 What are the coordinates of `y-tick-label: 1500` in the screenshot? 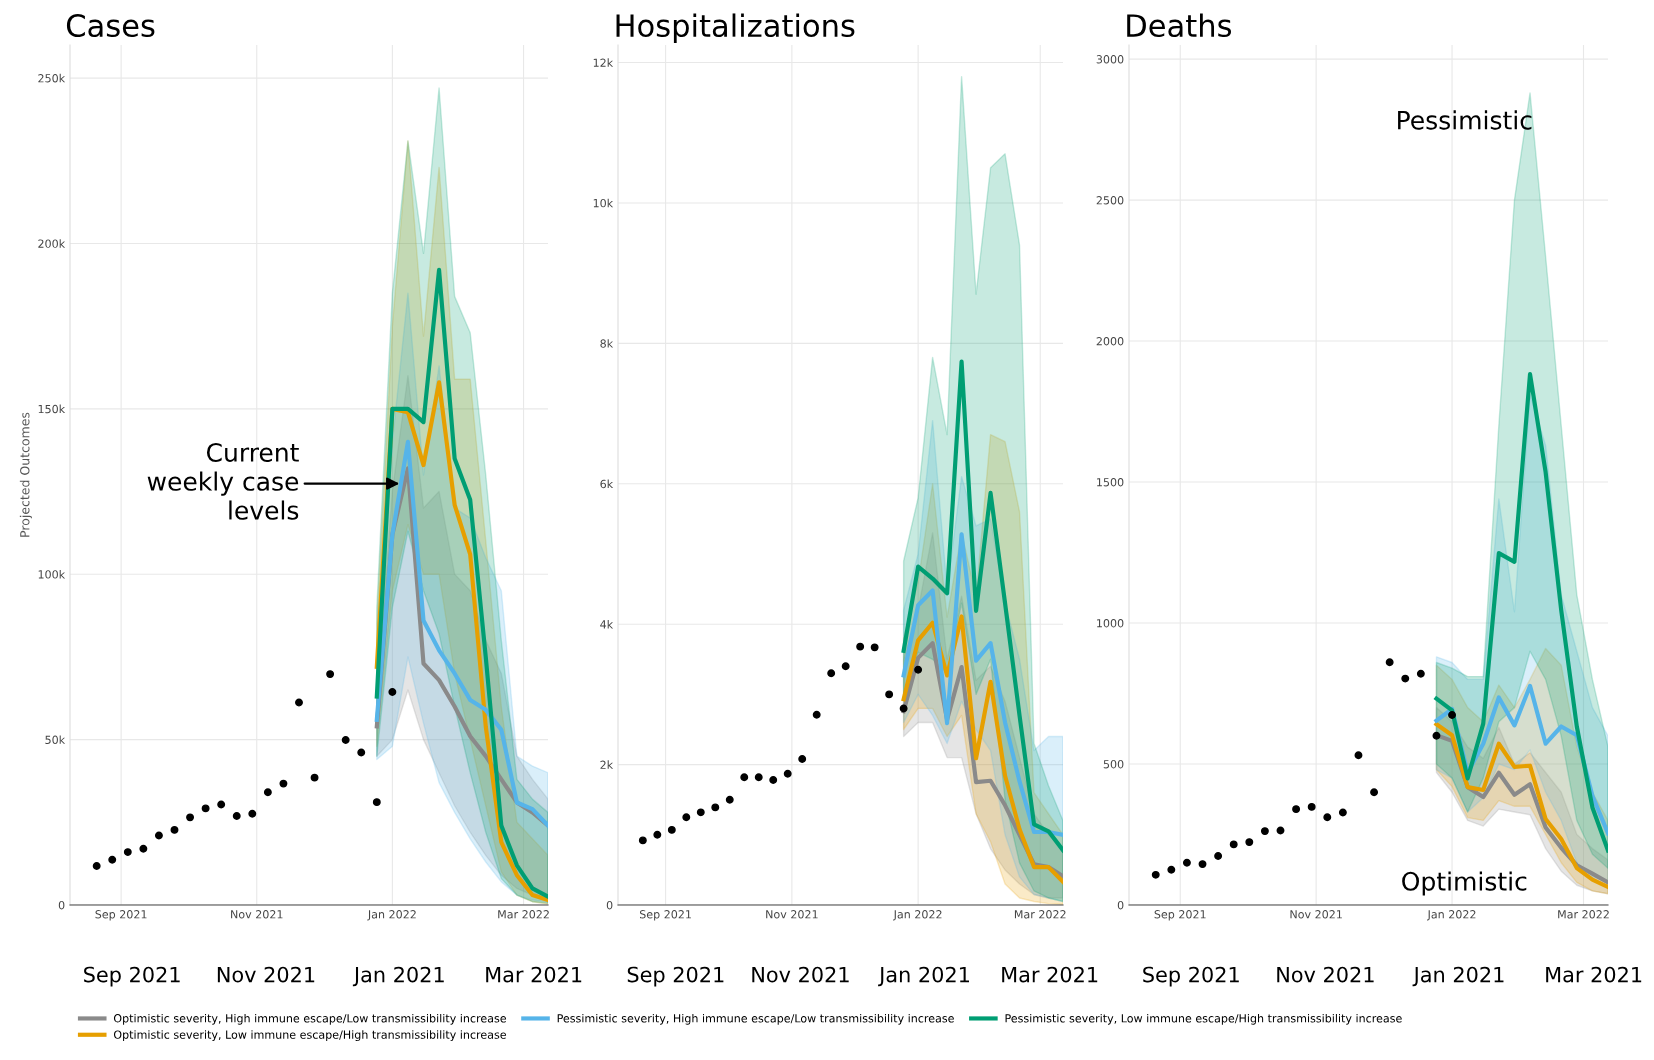 It's located at (1110, 482).